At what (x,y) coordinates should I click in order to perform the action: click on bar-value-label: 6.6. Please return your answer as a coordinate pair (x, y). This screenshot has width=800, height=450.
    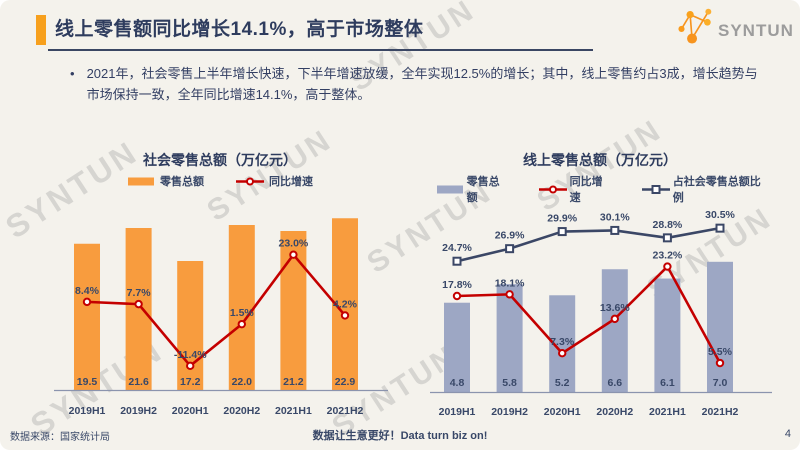
    Looking at the image, I should click on (614, 383).